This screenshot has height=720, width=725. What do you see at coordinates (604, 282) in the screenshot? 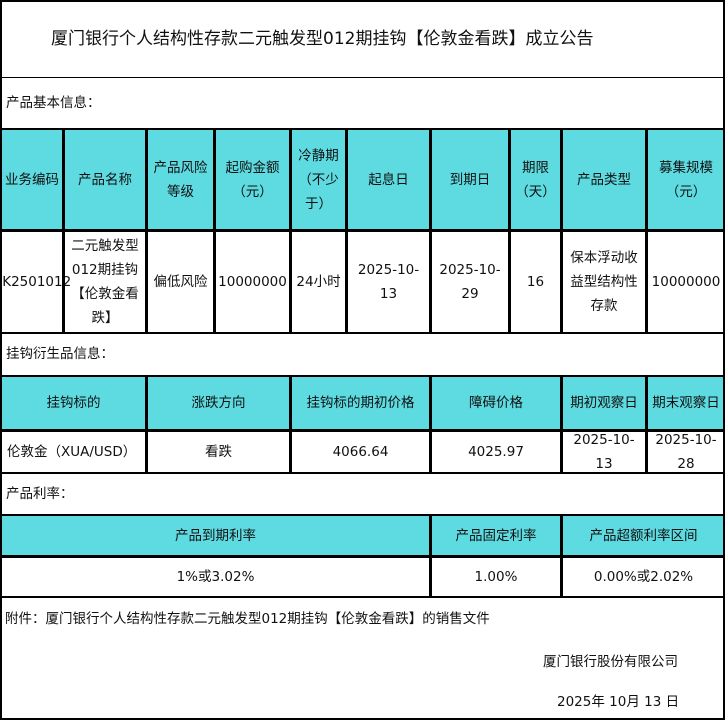
I see `basic-data-cell: 保本浮动收益型结构性存款` at bounding box center [604, 282].